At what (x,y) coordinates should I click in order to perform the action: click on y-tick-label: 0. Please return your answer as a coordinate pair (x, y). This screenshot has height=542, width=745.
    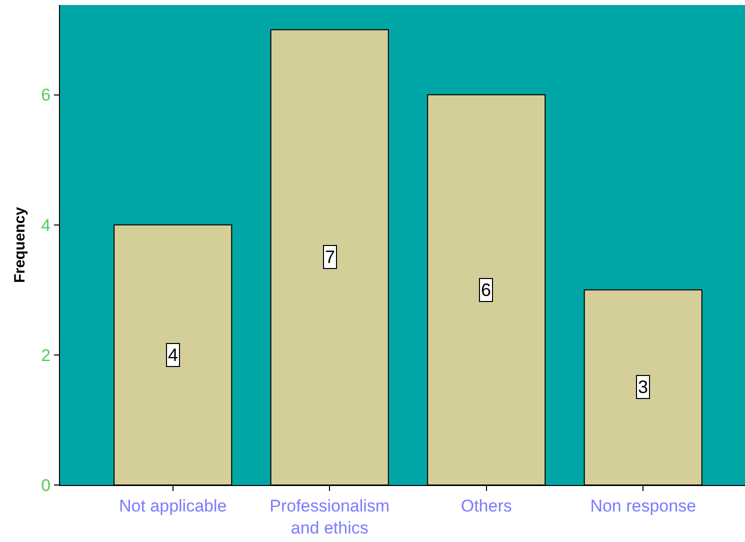
    Looking at the image, I should click on (46, 485).